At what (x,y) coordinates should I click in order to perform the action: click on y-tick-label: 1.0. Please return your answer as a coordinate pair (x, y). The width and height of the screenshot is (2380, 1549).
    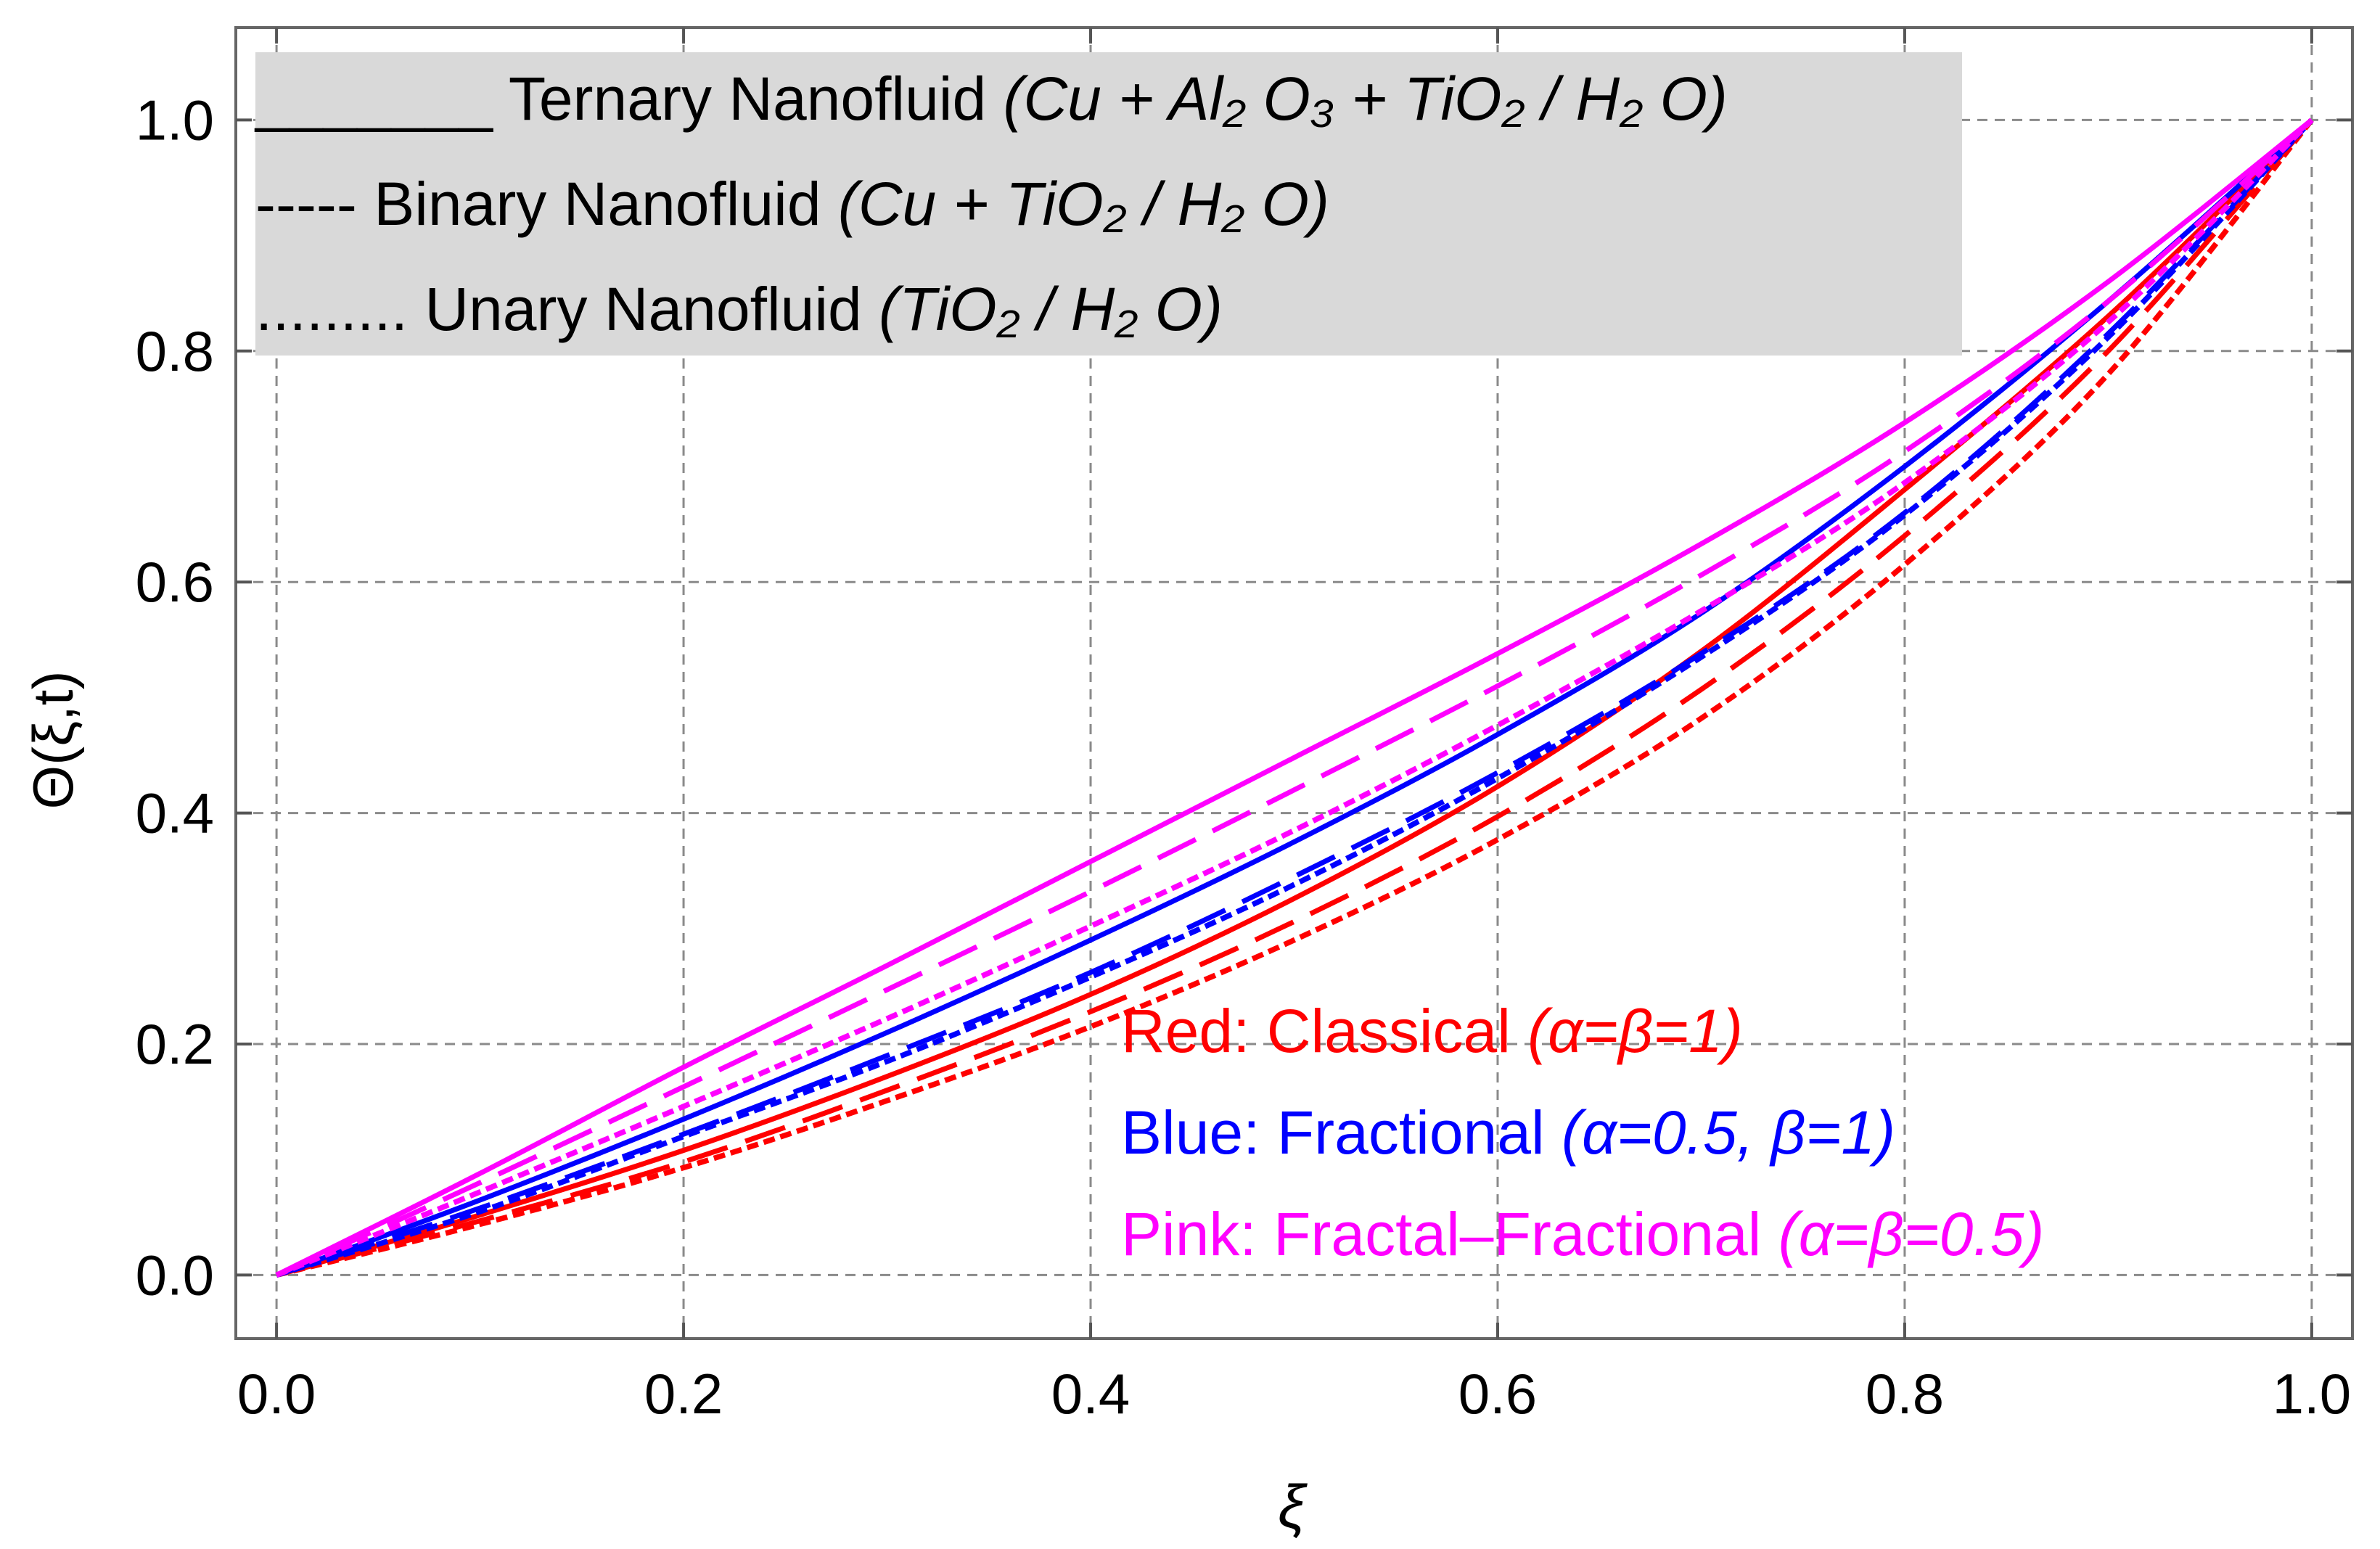
    Looking at the image, I should click on (175, 120).